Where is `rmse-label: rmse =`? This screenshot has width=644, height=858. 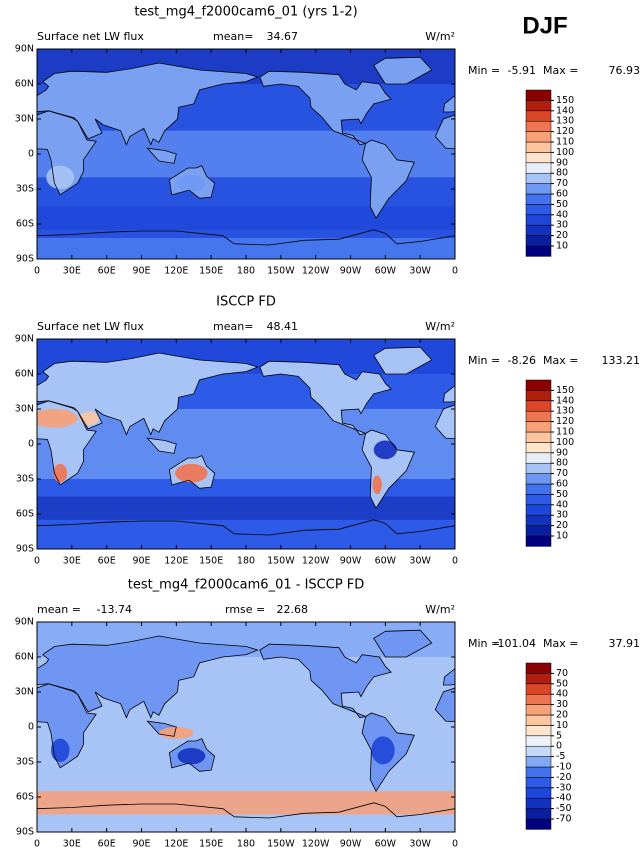 rmse-label: rmse = is located at coordinates (245, 609).